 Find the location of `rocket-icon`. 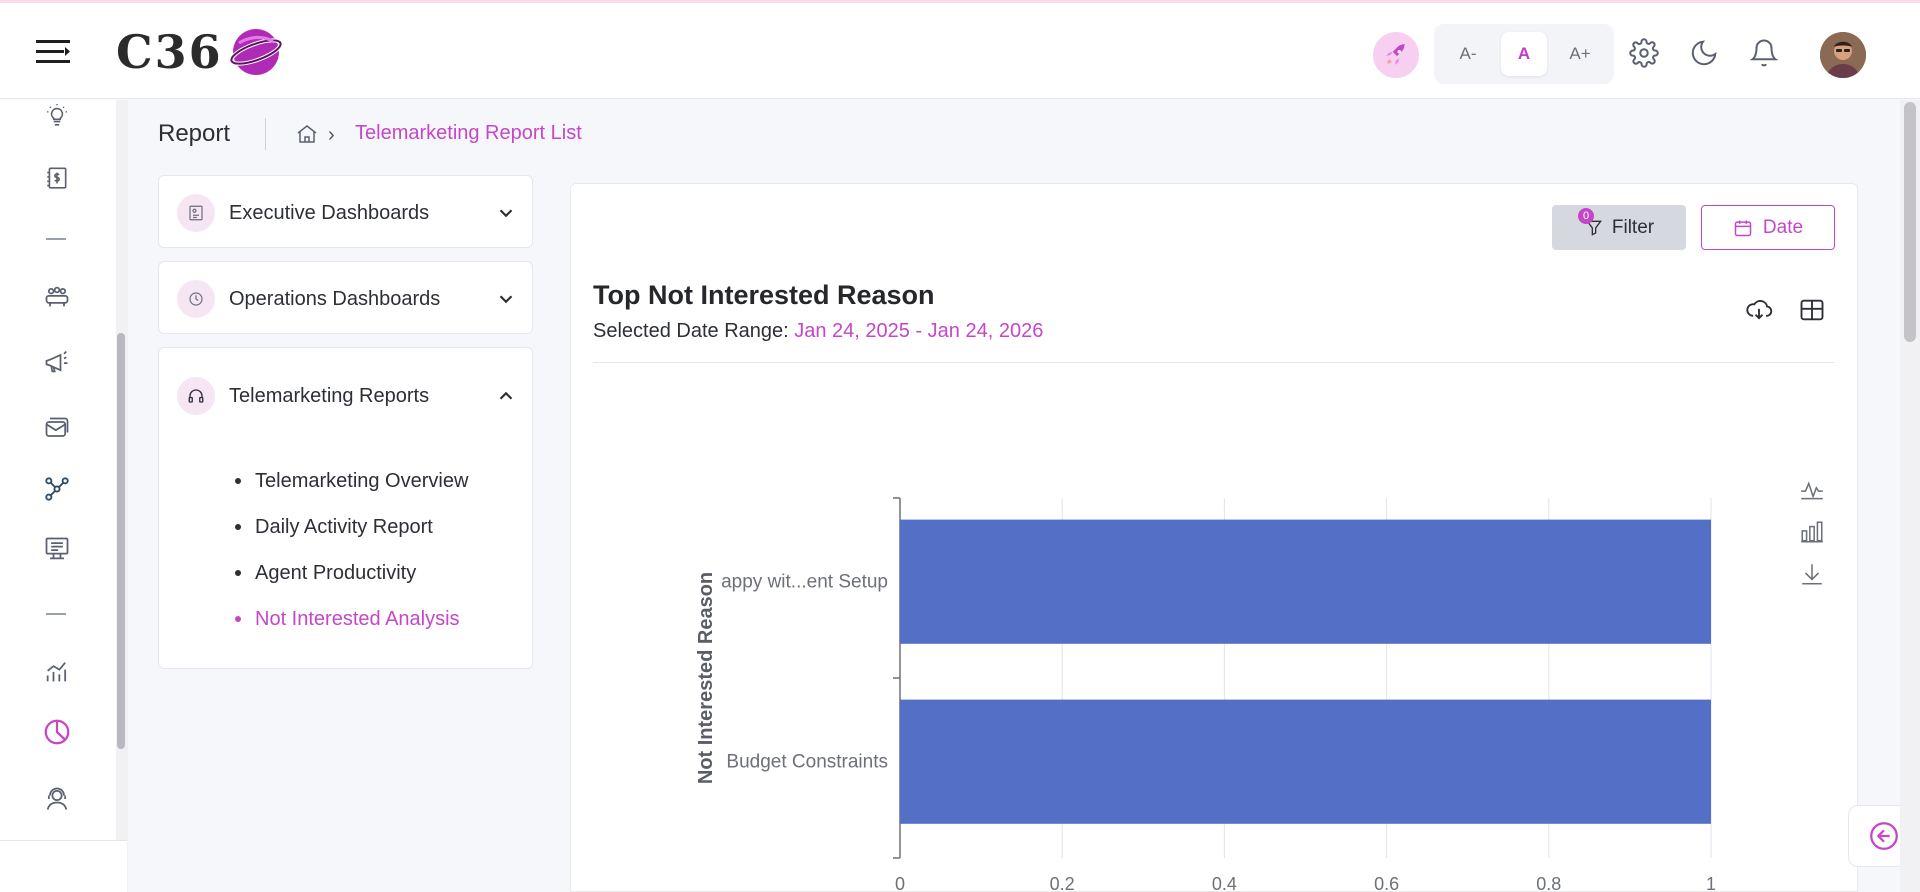

rocket-icon is located at coordinates (1396, 55).